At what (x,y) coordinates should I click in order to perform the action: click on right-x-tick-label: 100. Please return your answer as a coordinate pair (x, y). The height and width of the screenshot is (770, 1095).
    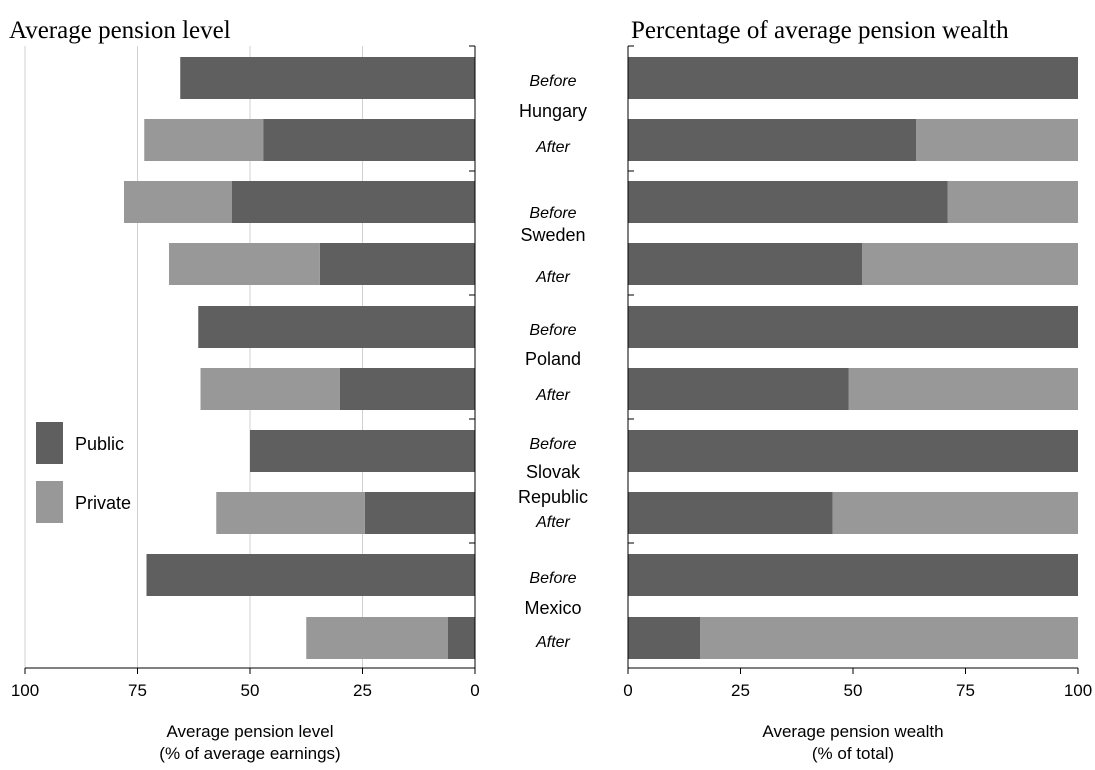
    Looking at the image, I should click on (1078, 690).